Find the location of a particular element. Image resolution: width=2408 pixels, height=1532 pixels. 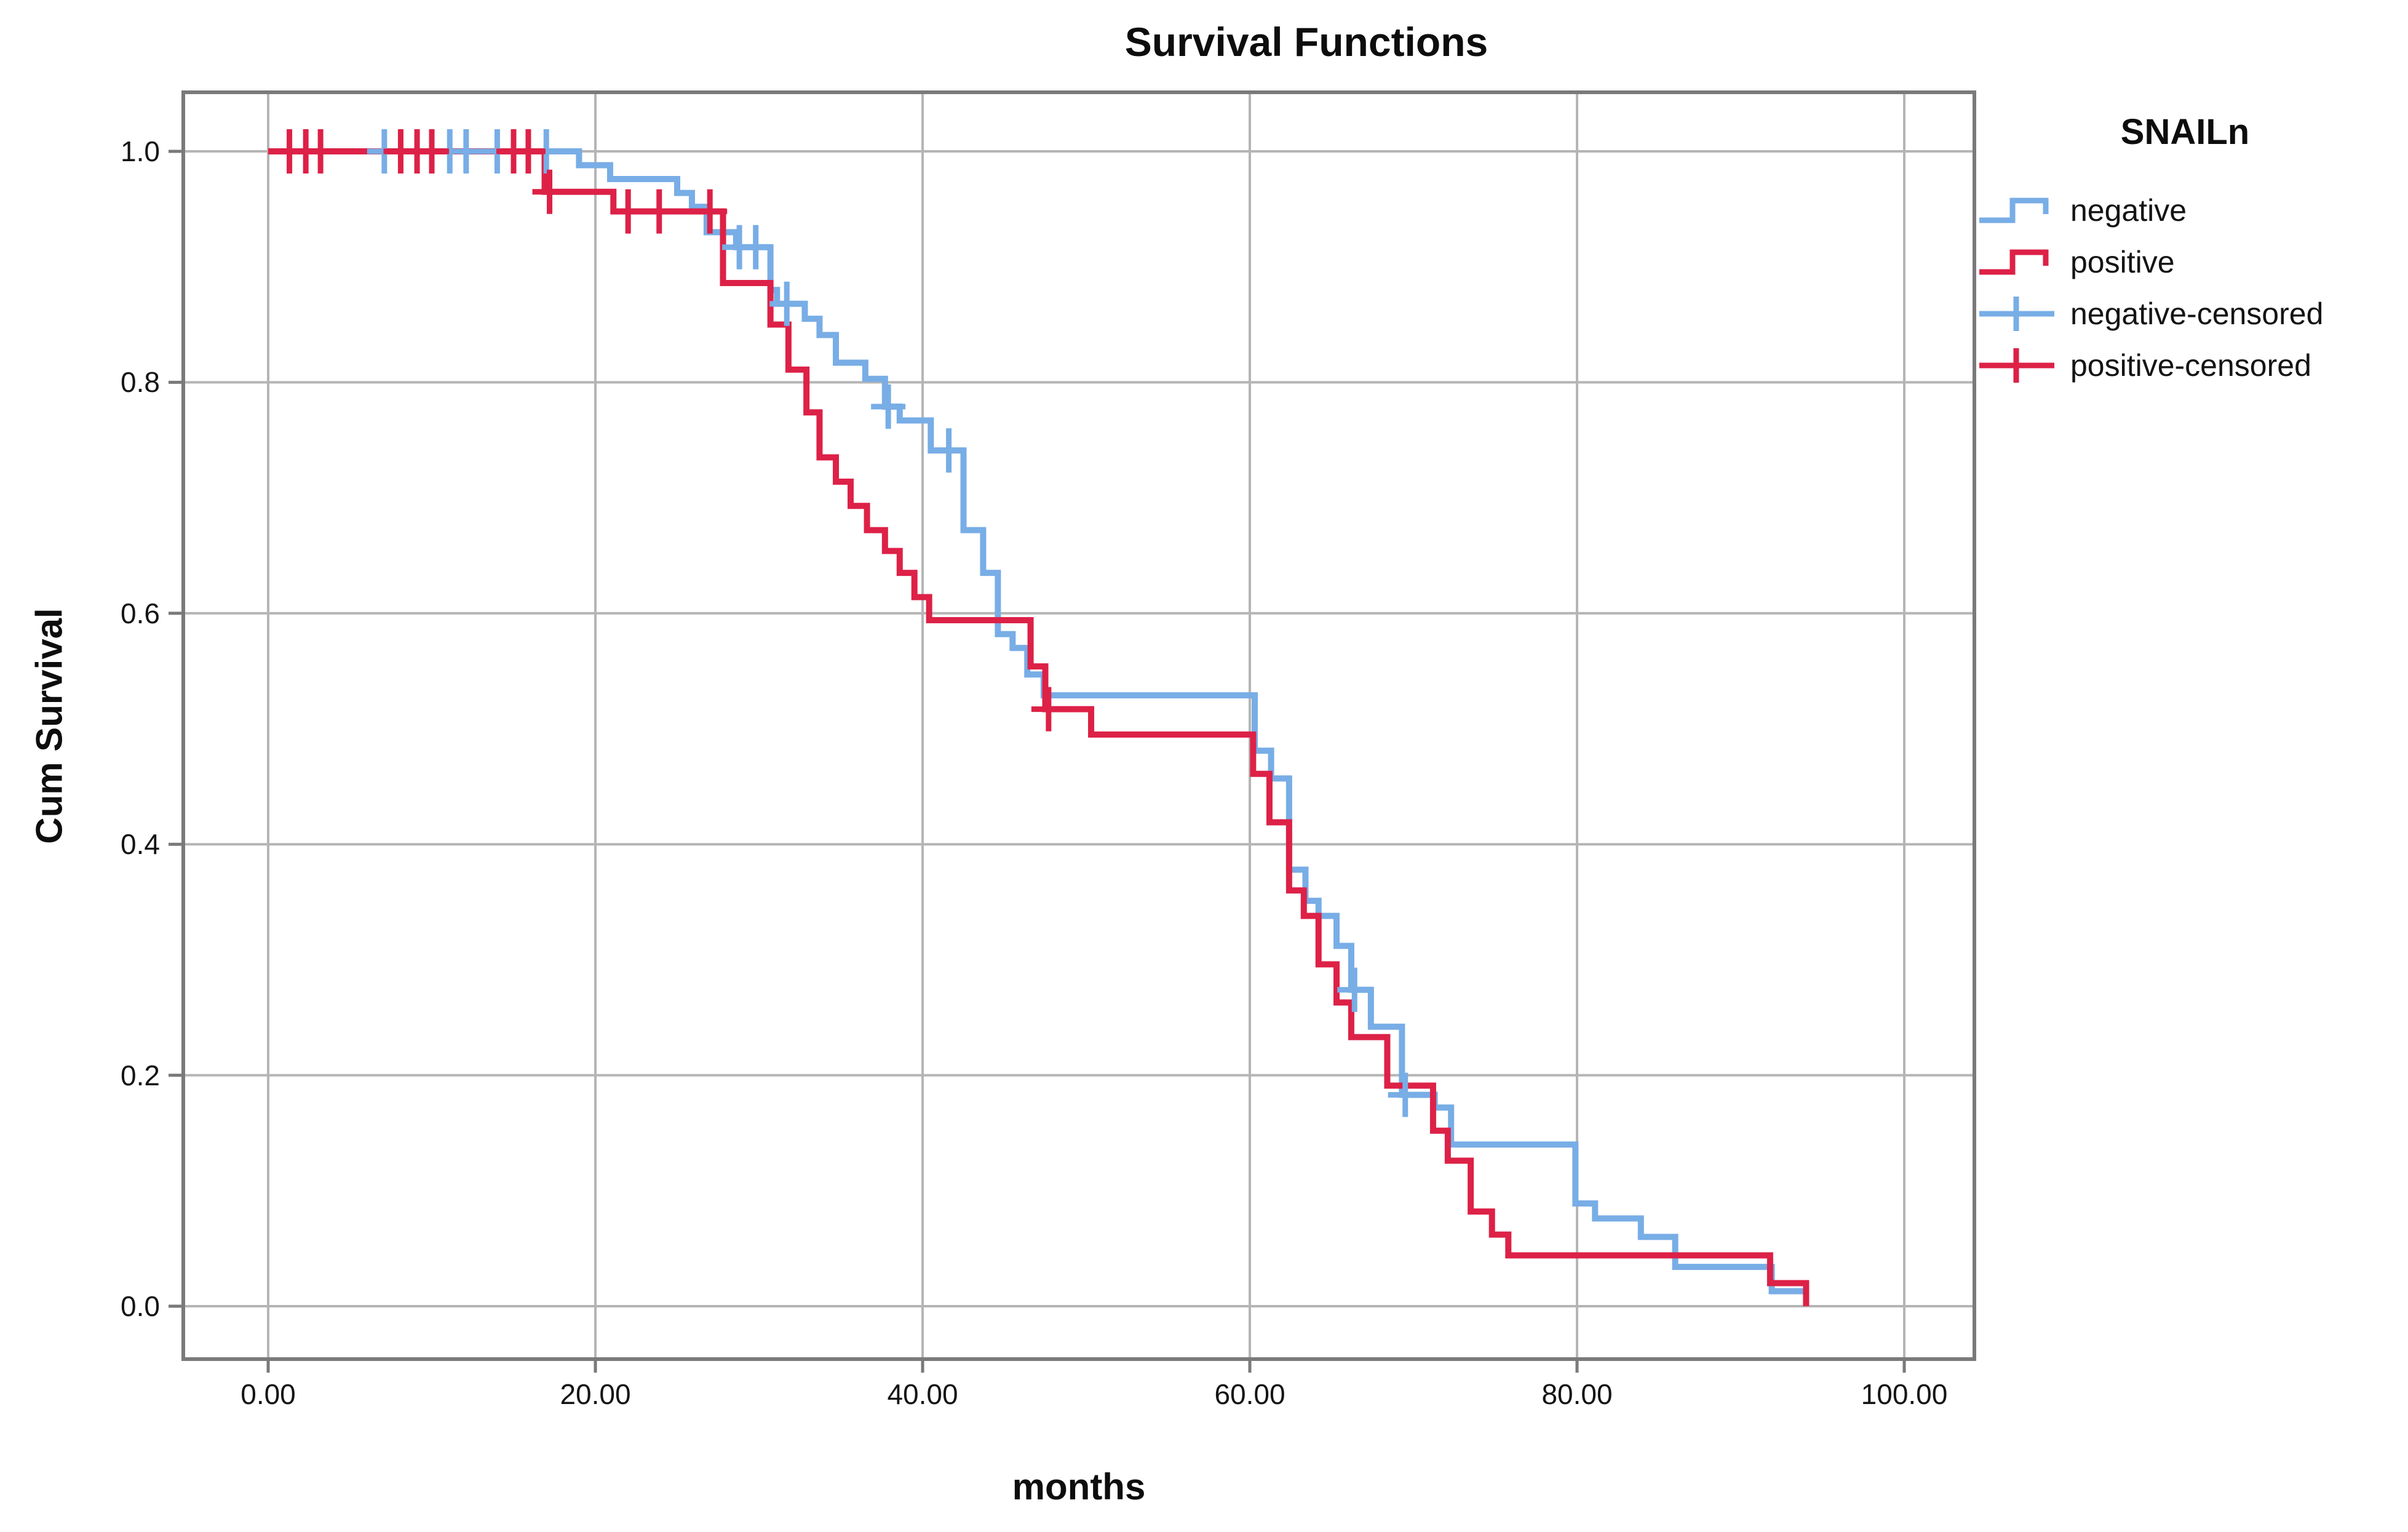

chart-title: Survival Functions is located at coordinates (1306, 42).